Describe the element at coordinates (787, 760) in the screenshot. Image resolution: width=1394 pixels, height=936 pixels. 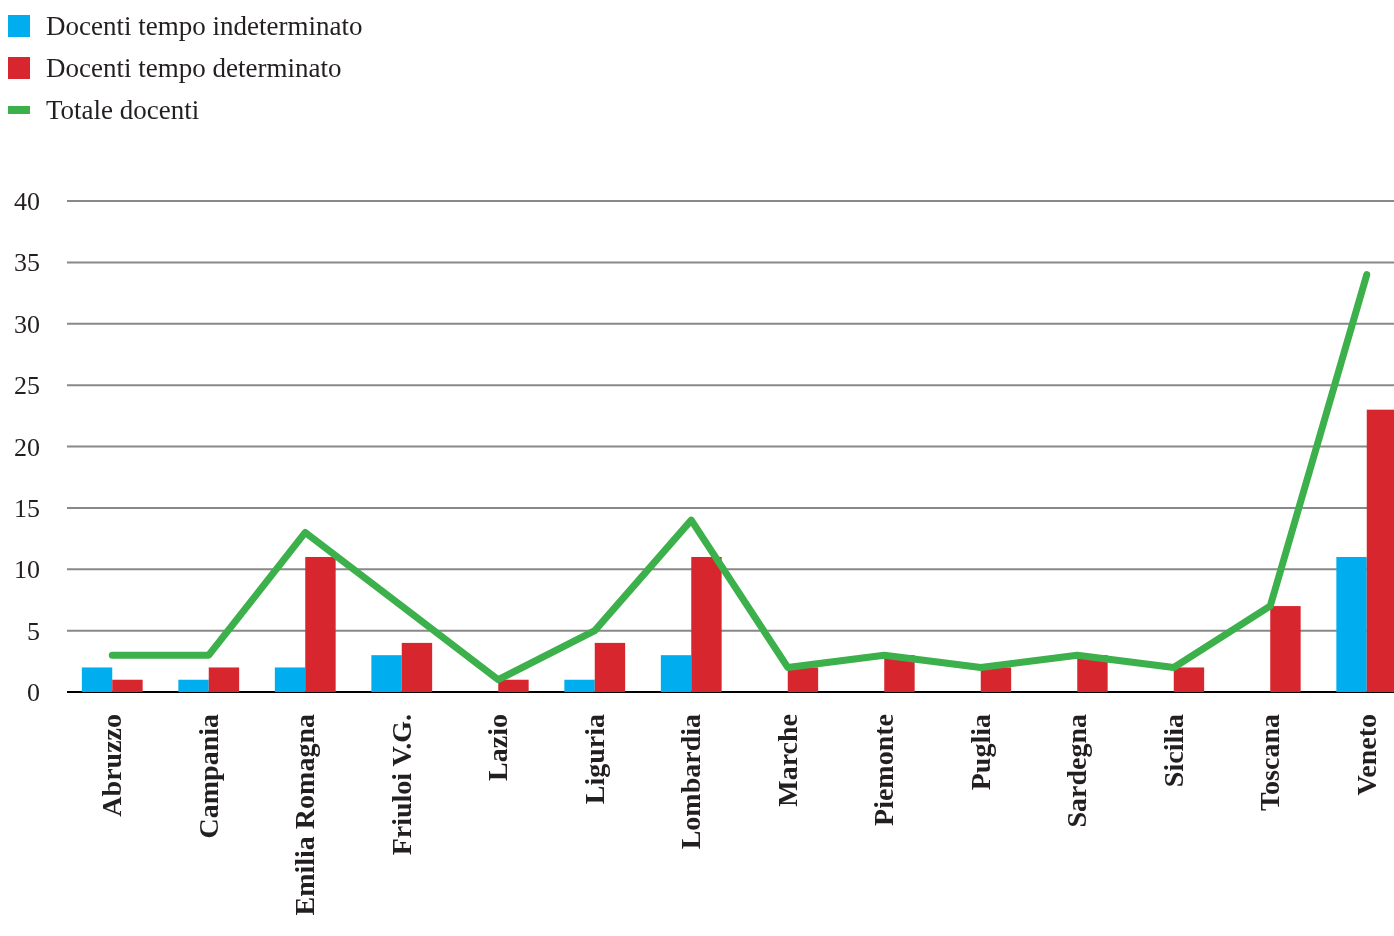
I see `x-tick-label: Marche` at that location.